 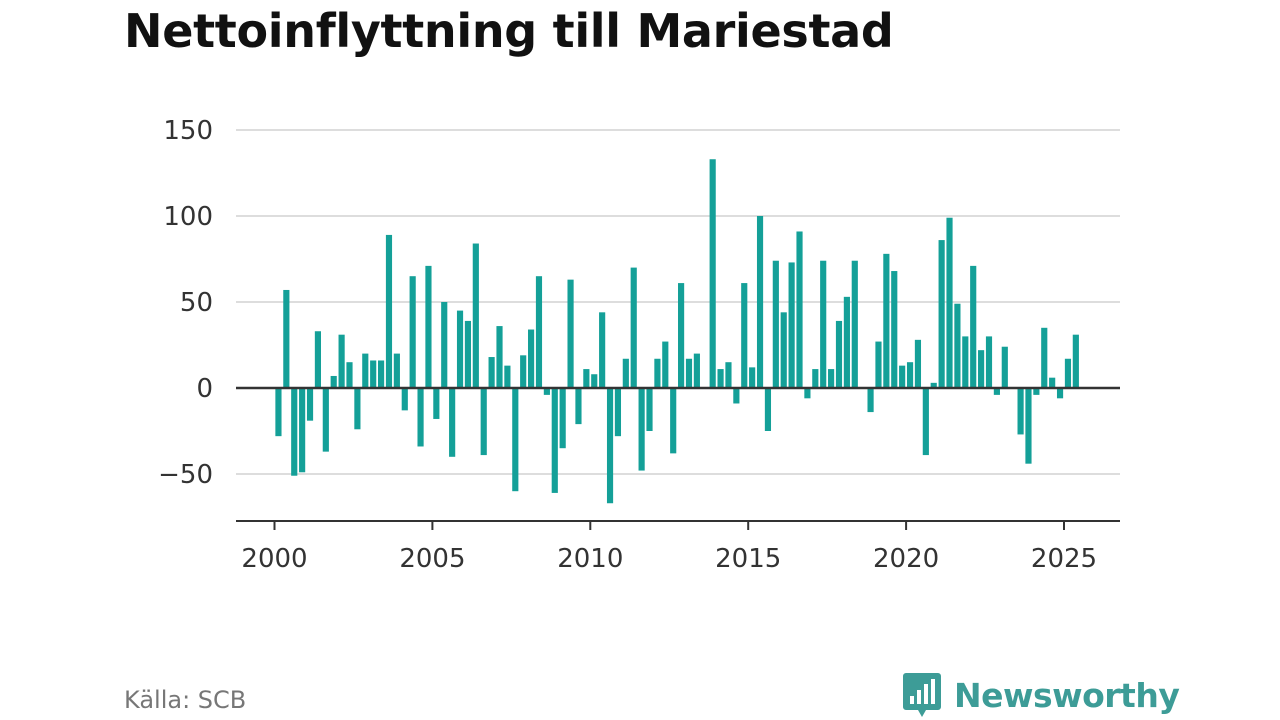 I want to click on x-axis: 2000 2005 2010 2015 2020 2025, so click(x=678, y=547).